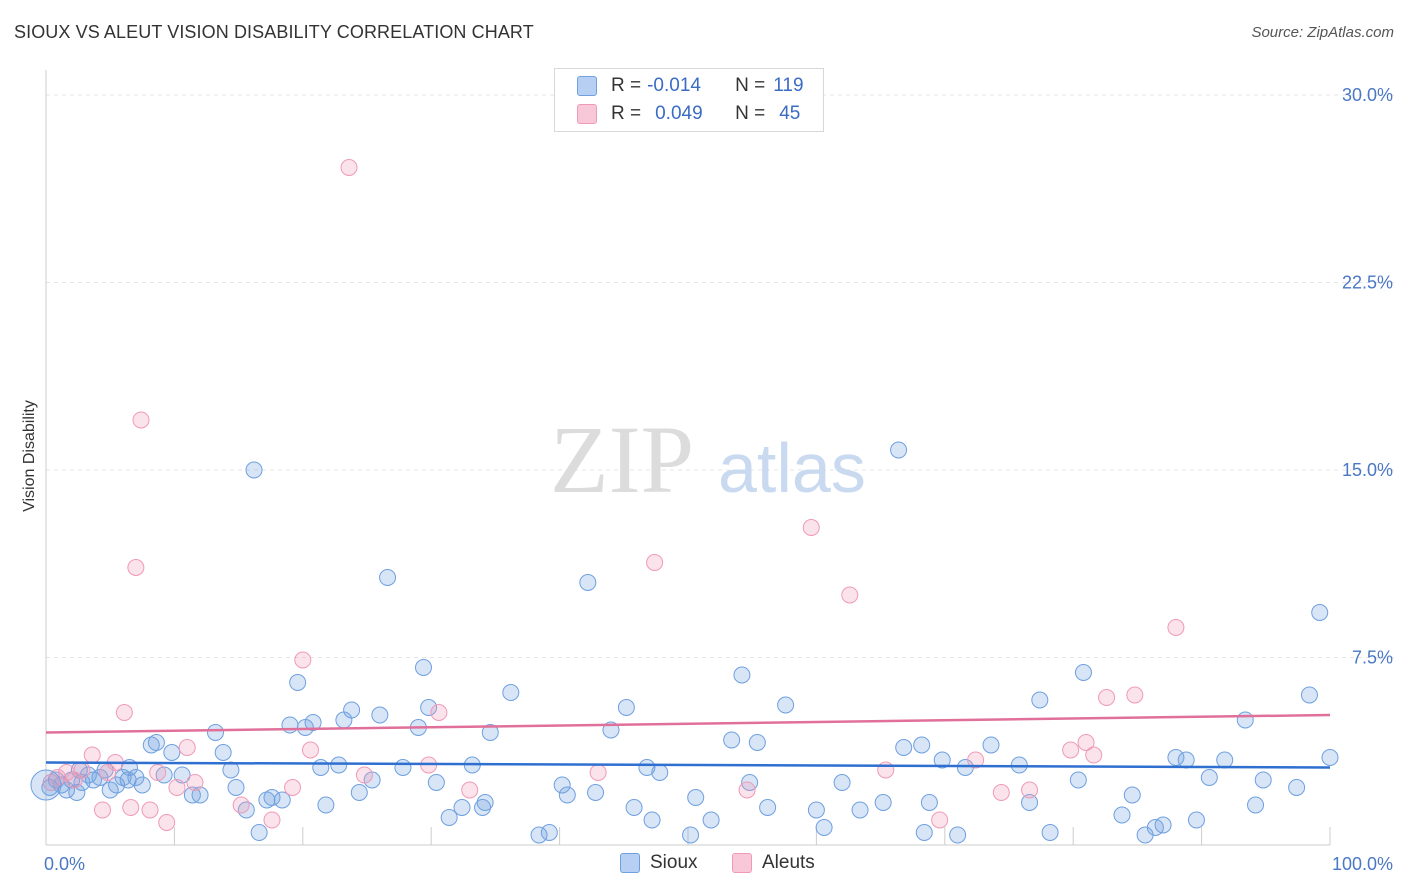  What do you see at coordinates (1322, 32) in the screenshot?
I see `source-label: Source: ZipAtlas.com` at bounding box center [1322, 32].